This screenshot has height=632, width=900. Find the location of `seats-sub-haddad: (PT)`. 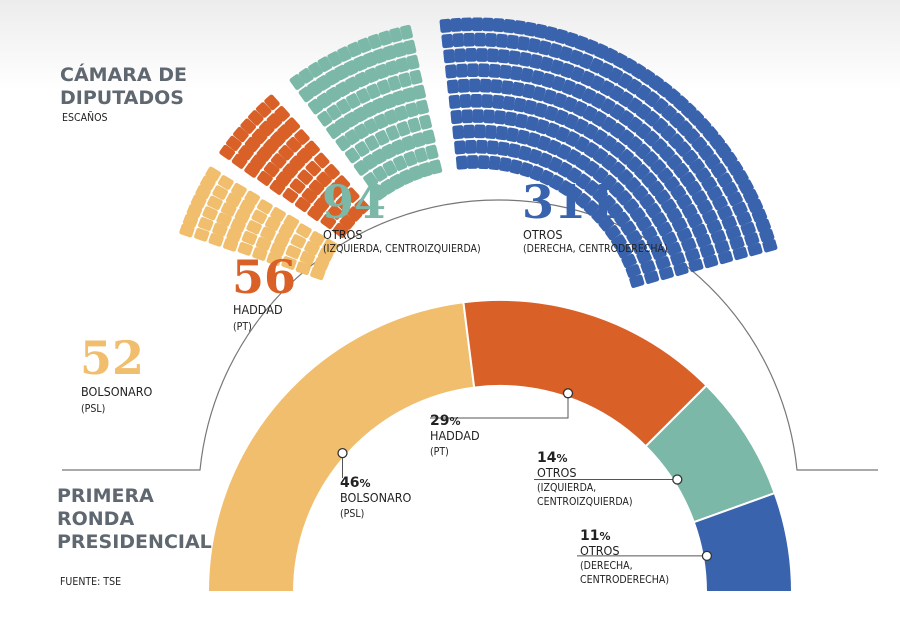

seats-sub-haddad: (PT) is located at coordinates (242, 327).